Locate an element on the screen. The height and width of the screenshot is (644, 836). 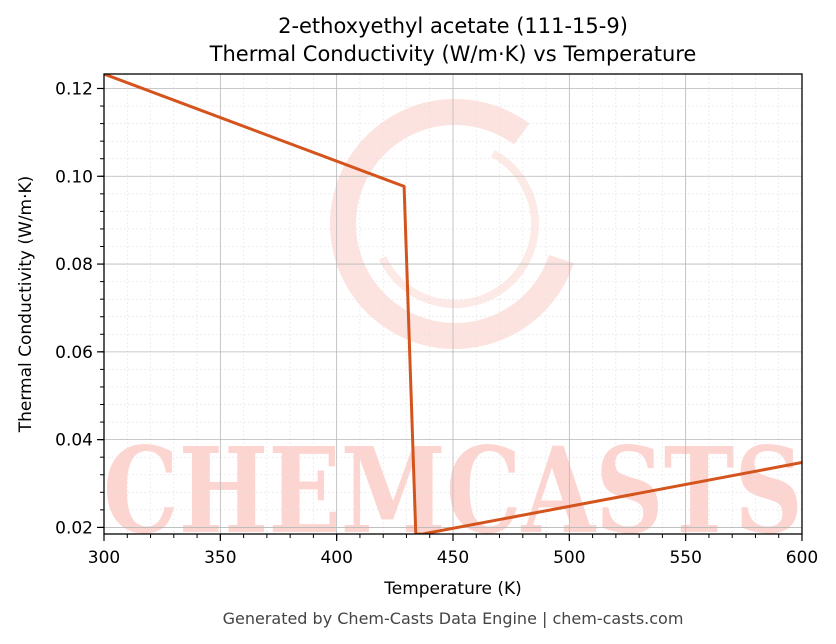
x-tick-label: 400 is located at coordinates (336, 558).